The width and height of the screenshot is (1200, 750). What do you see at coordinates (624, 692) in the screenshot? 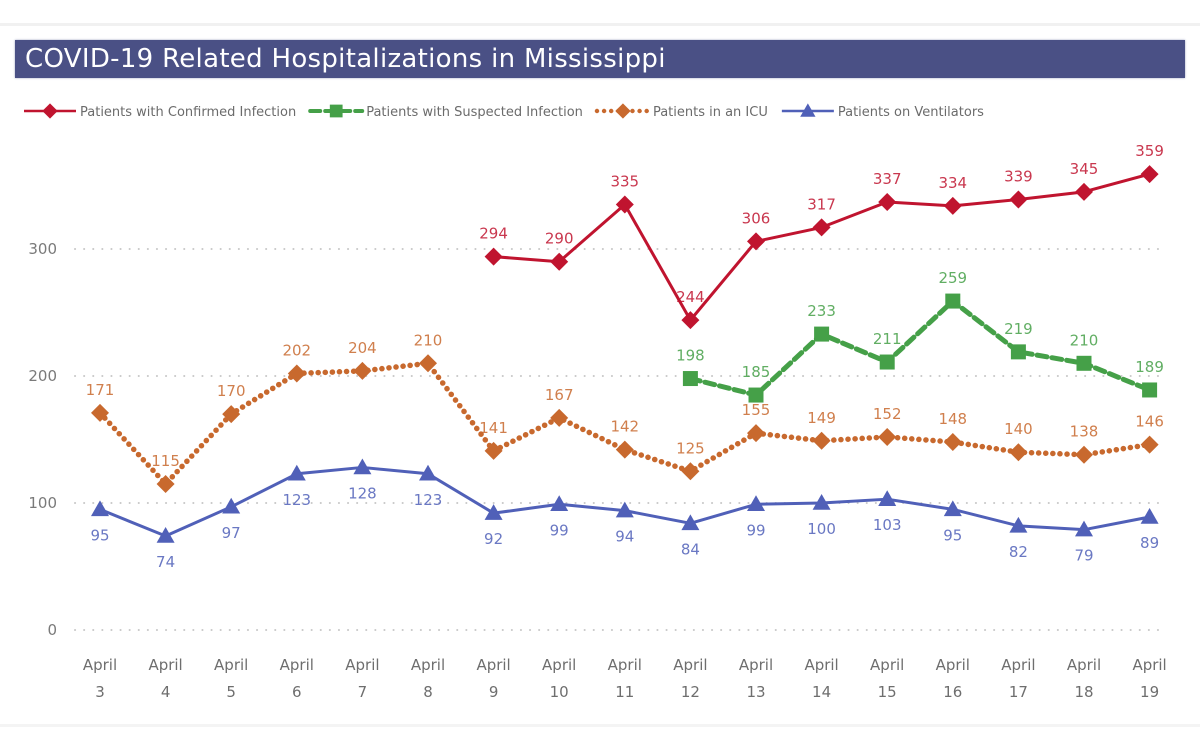
I see `x-tick-label: 11` at bounding box center [624, 692].